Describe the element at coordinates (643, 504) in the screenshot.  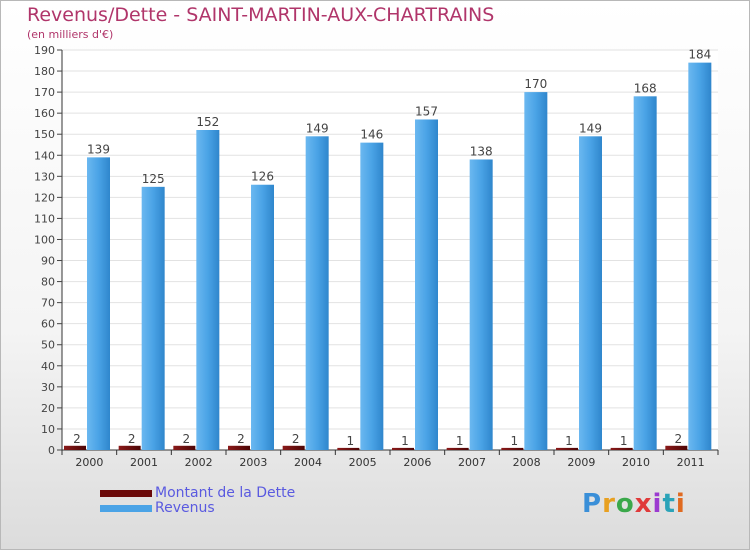
I see `logo-letter: x` at that location.